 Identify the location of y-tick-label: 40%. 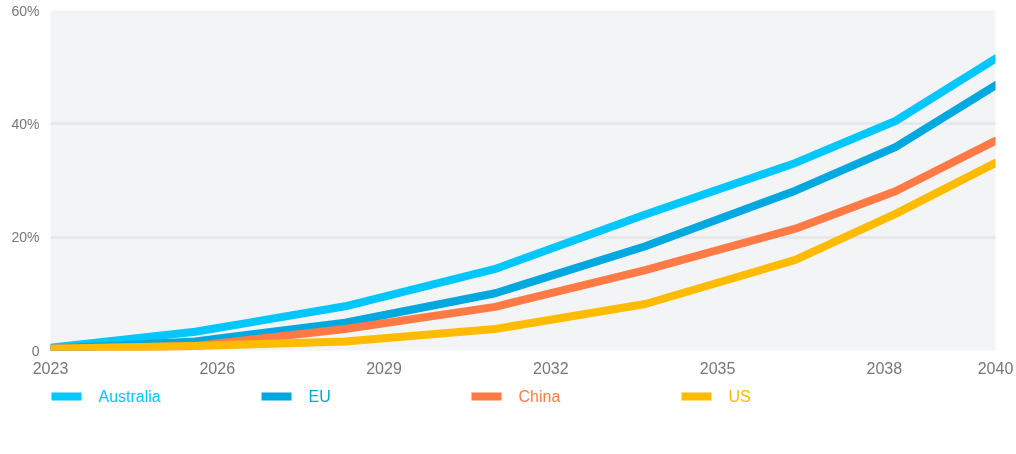
(25, 123).